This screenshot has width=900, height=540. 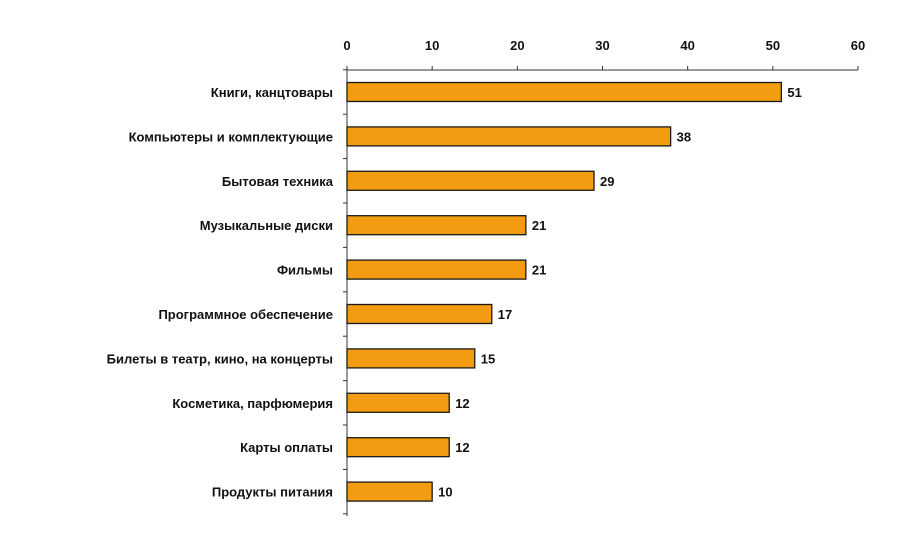 What do you see at coordinates (432, 45) in the screenshot?
I see `x-tick-label: 10` at bounding box center [432, 45].